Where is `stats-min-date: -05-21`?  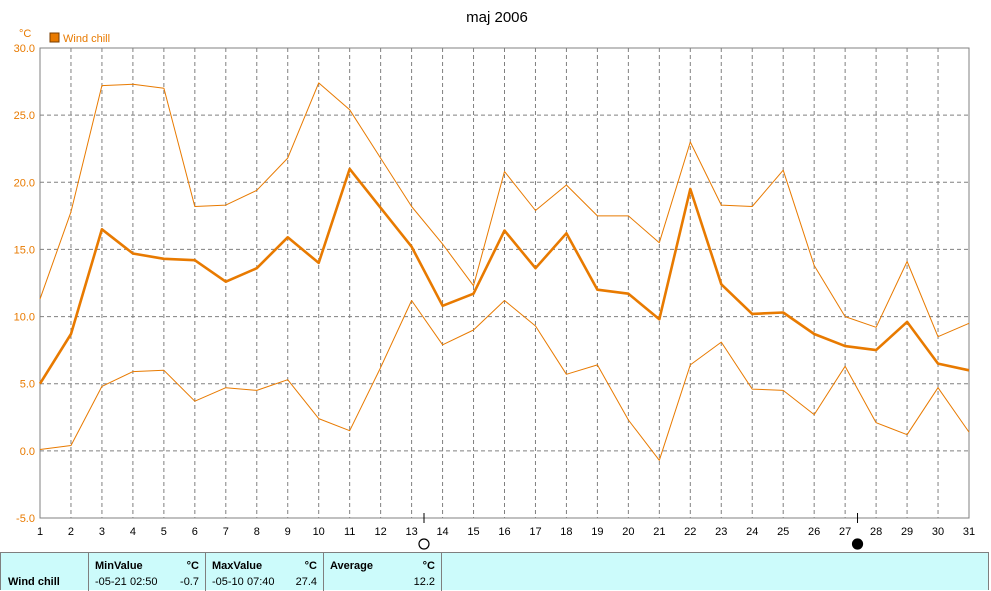 stats-min-date: -05-21 is located at coordinates (111, 582).